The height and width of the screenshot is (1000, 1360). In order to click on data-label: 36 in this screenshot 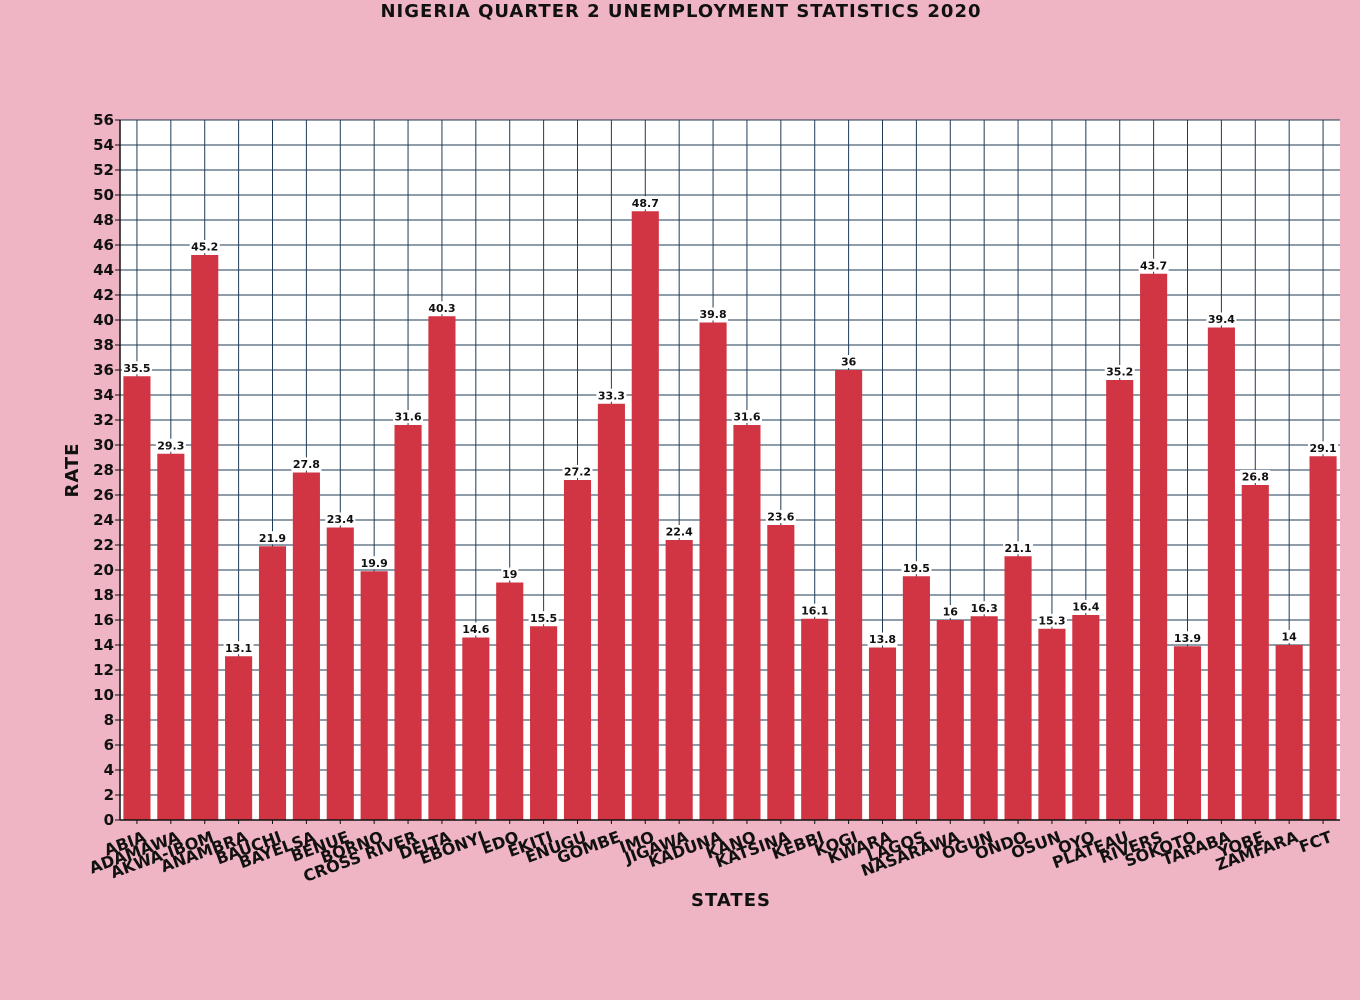, I will do `click(849, 362)`.